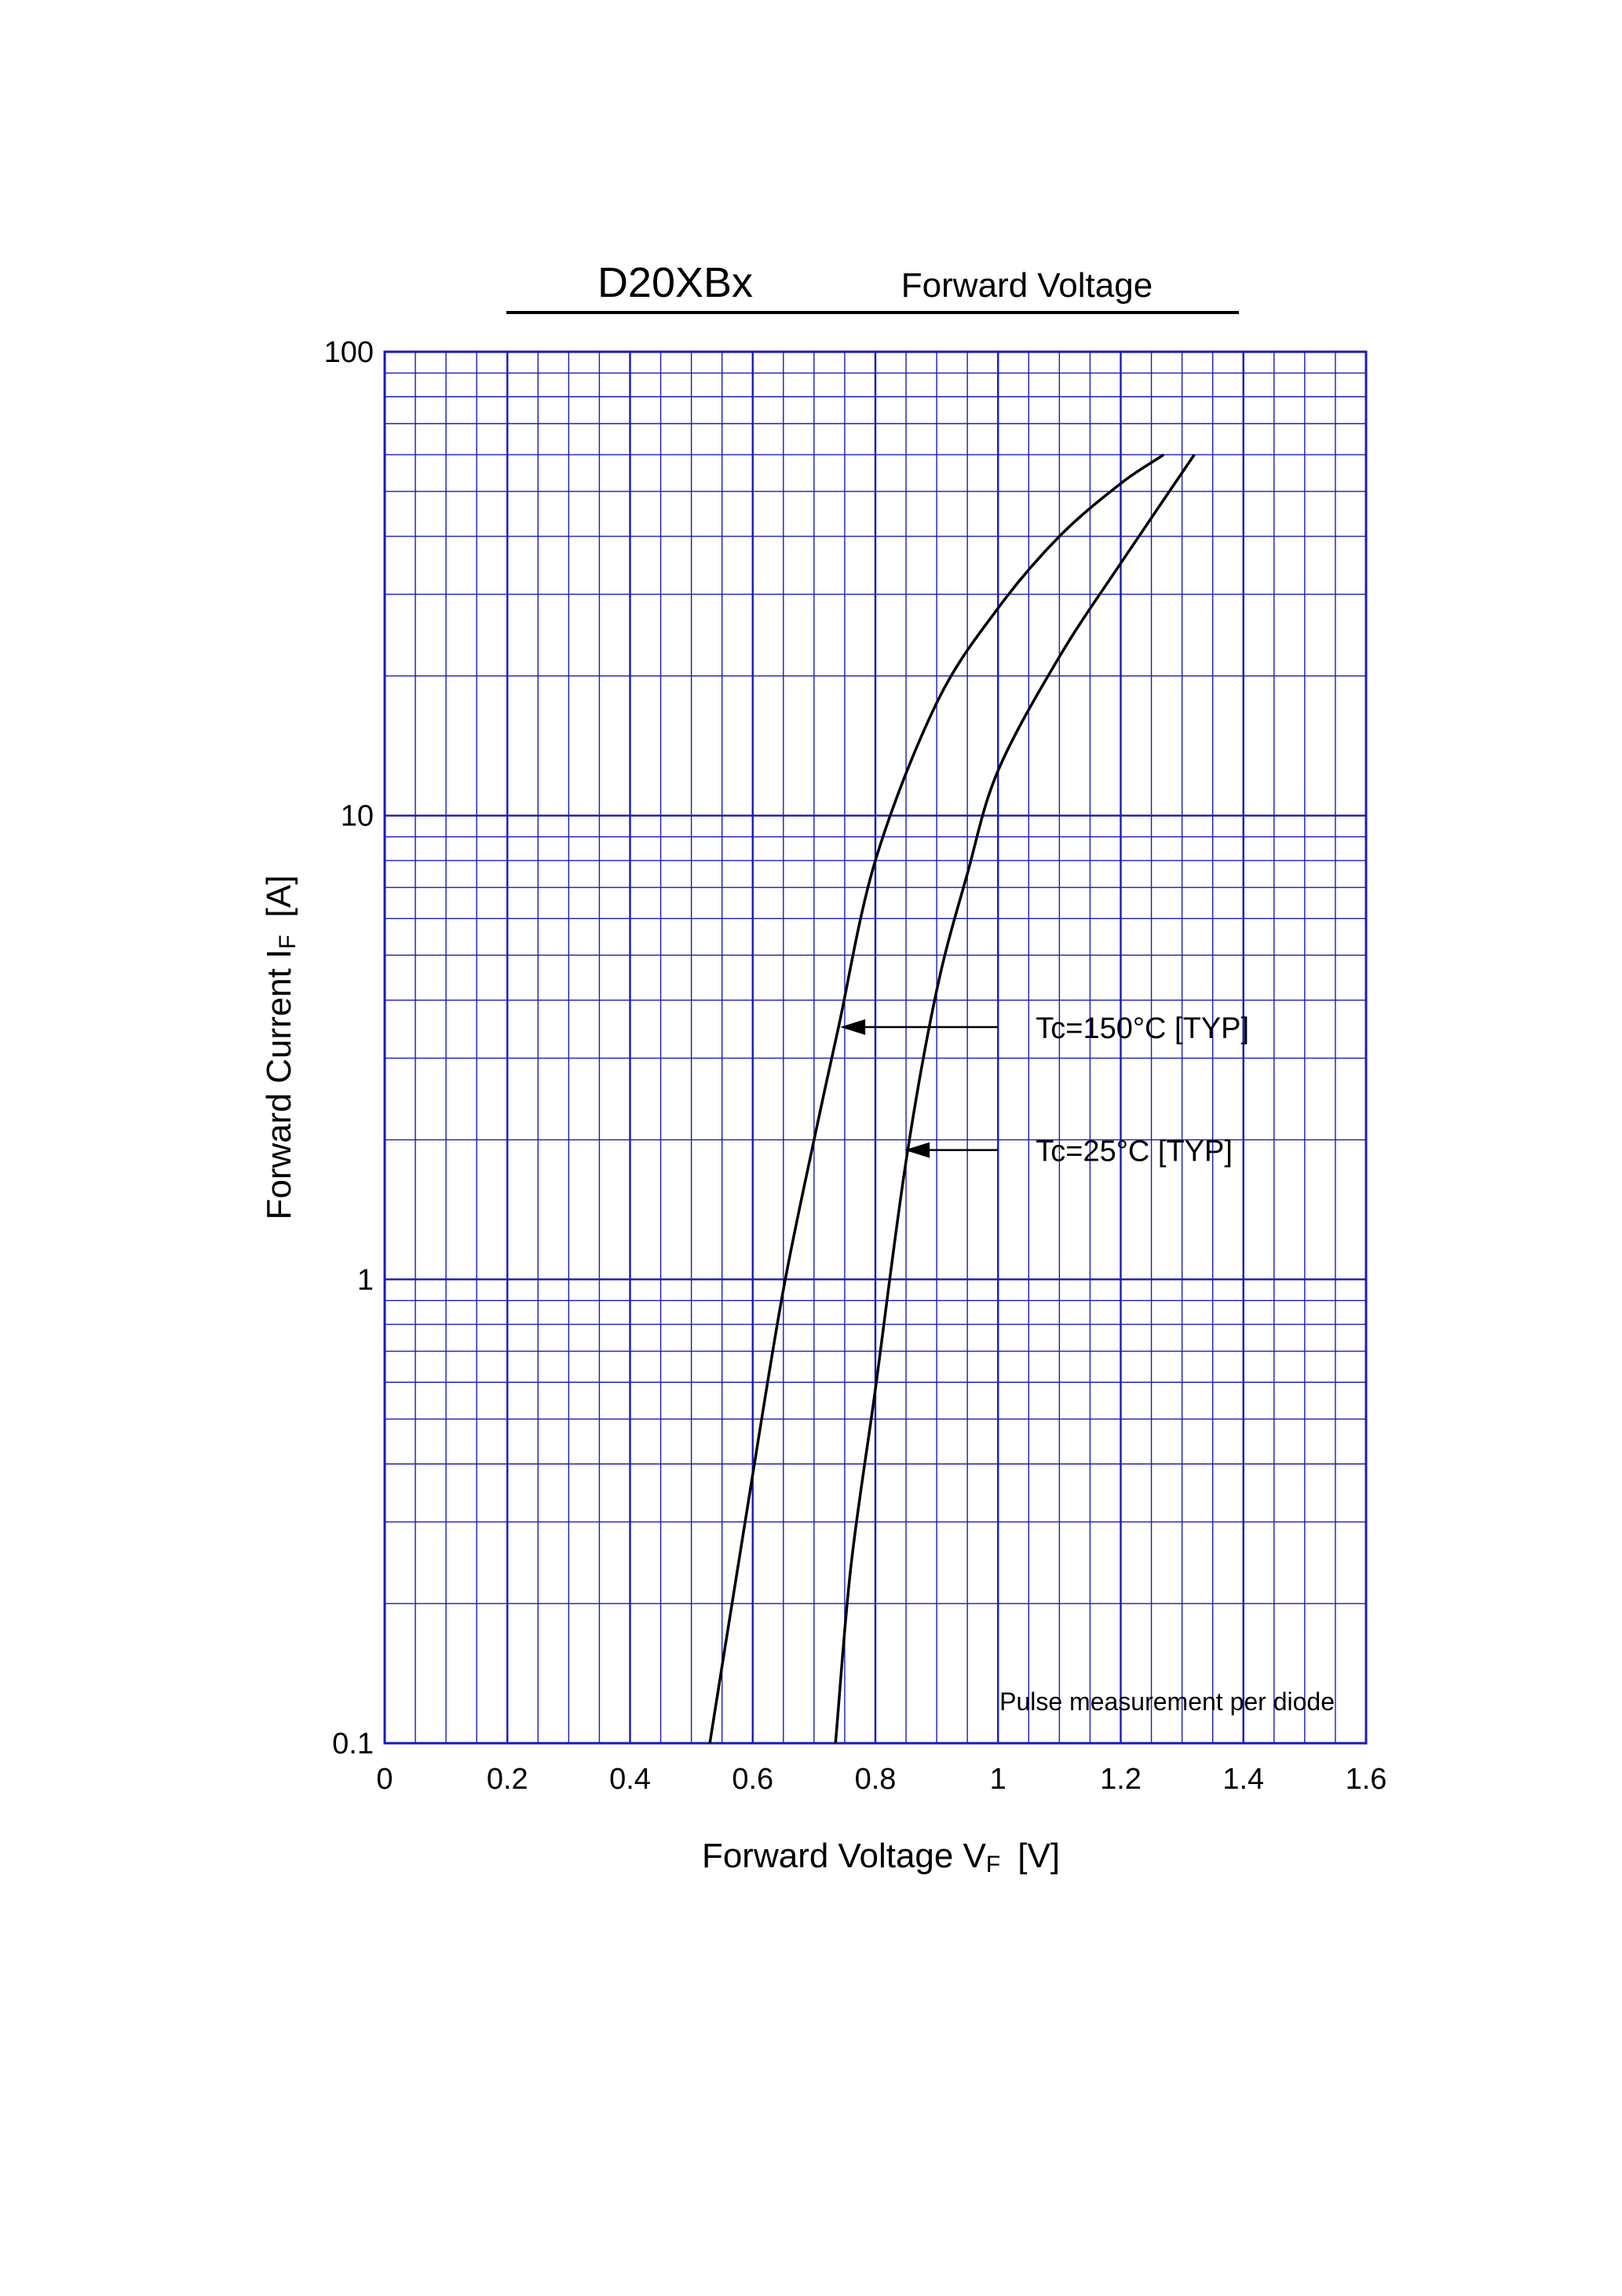 The width and height of the screenshot is (1622, 2296). Describe the element at coordinates (1157, 1028) in the screenshot. I see `annotation-label-text: =150°C [TYP]` at that location.